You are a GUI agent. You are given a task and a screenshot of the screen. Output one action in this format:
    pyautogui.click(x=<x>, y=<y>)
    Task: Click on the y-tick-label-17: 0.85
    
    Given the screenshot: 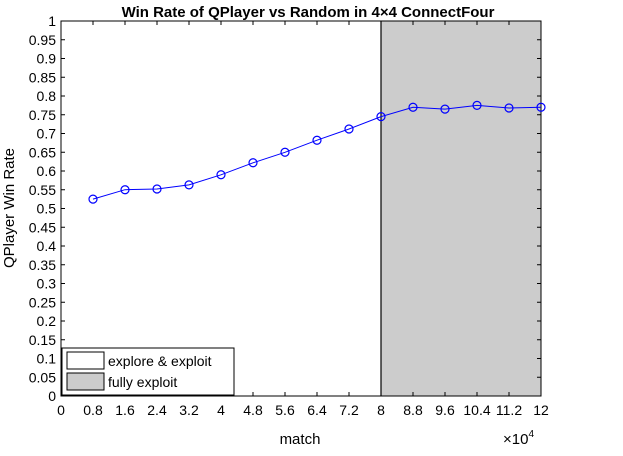 What is the action you would take?
    pyautogui.click(x=42, y=77)
    